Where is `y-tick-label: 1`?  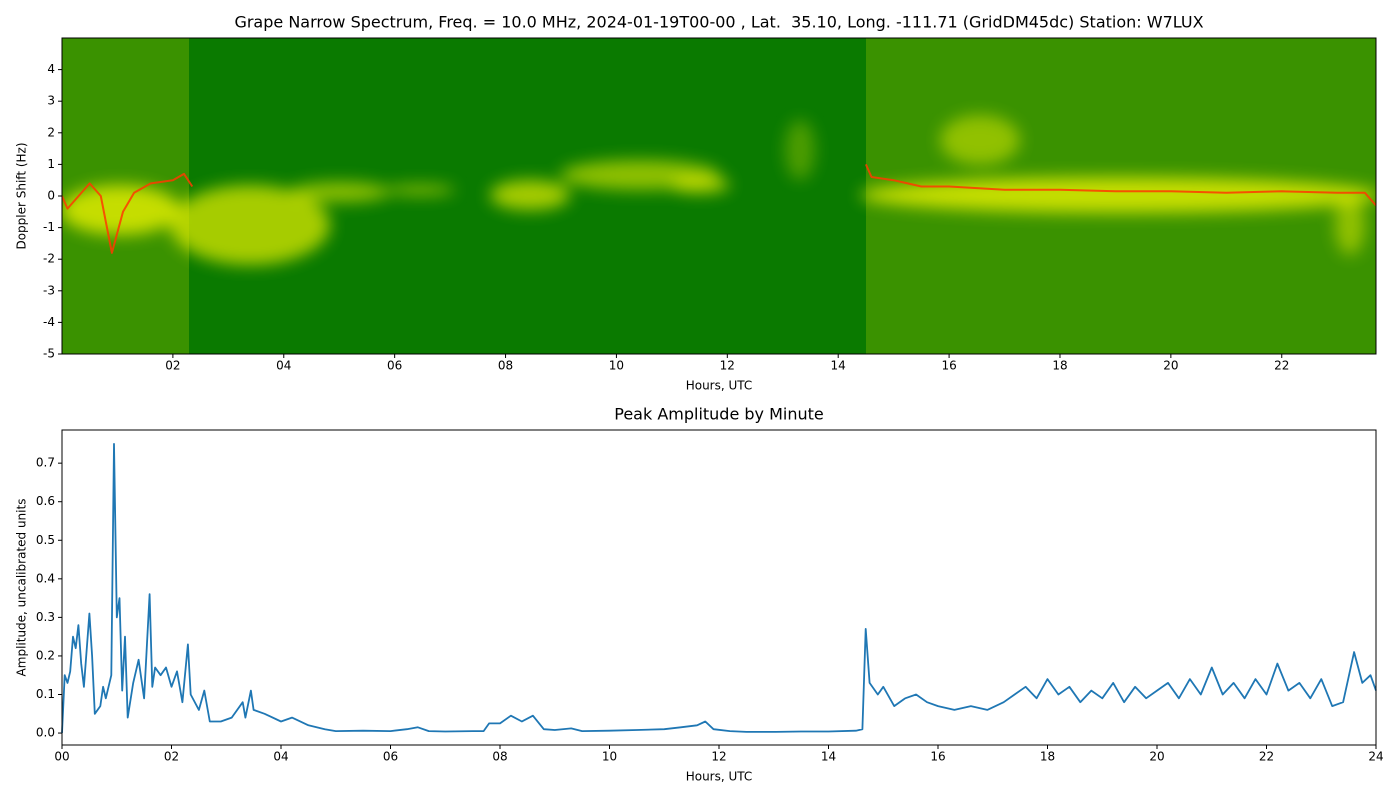
y-tick-label: 1 is located at coordinates (51, 164).